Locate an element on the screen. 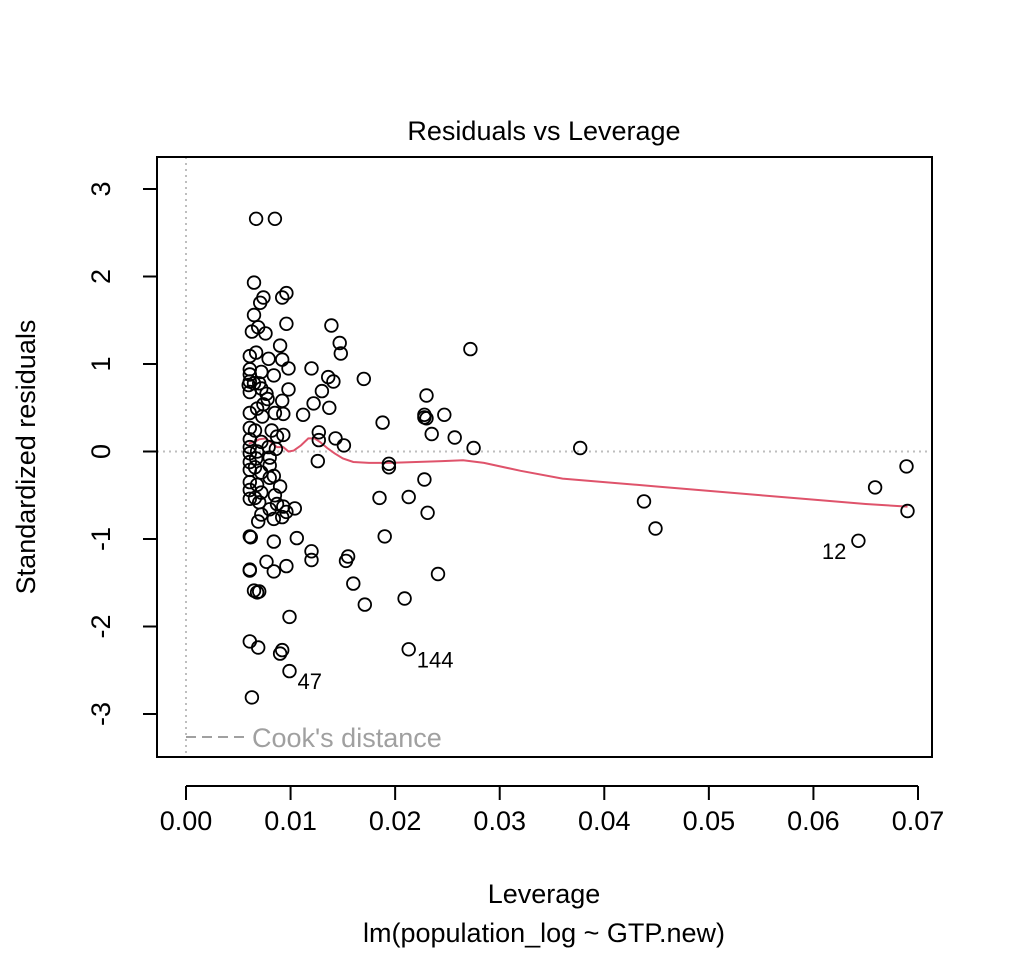 The height and width of the screenshot is (954, 1012). chart-title: Residuals vs Leverage is located at coordinates (543, 131).